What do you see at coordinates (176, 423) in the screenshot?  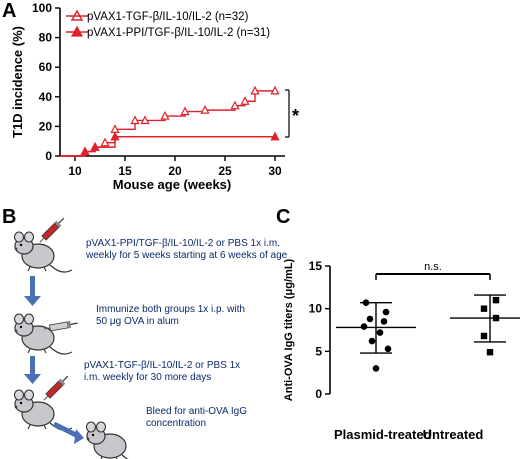 I see `step-4-line-2: concentration` at bounding box center [176, 423].